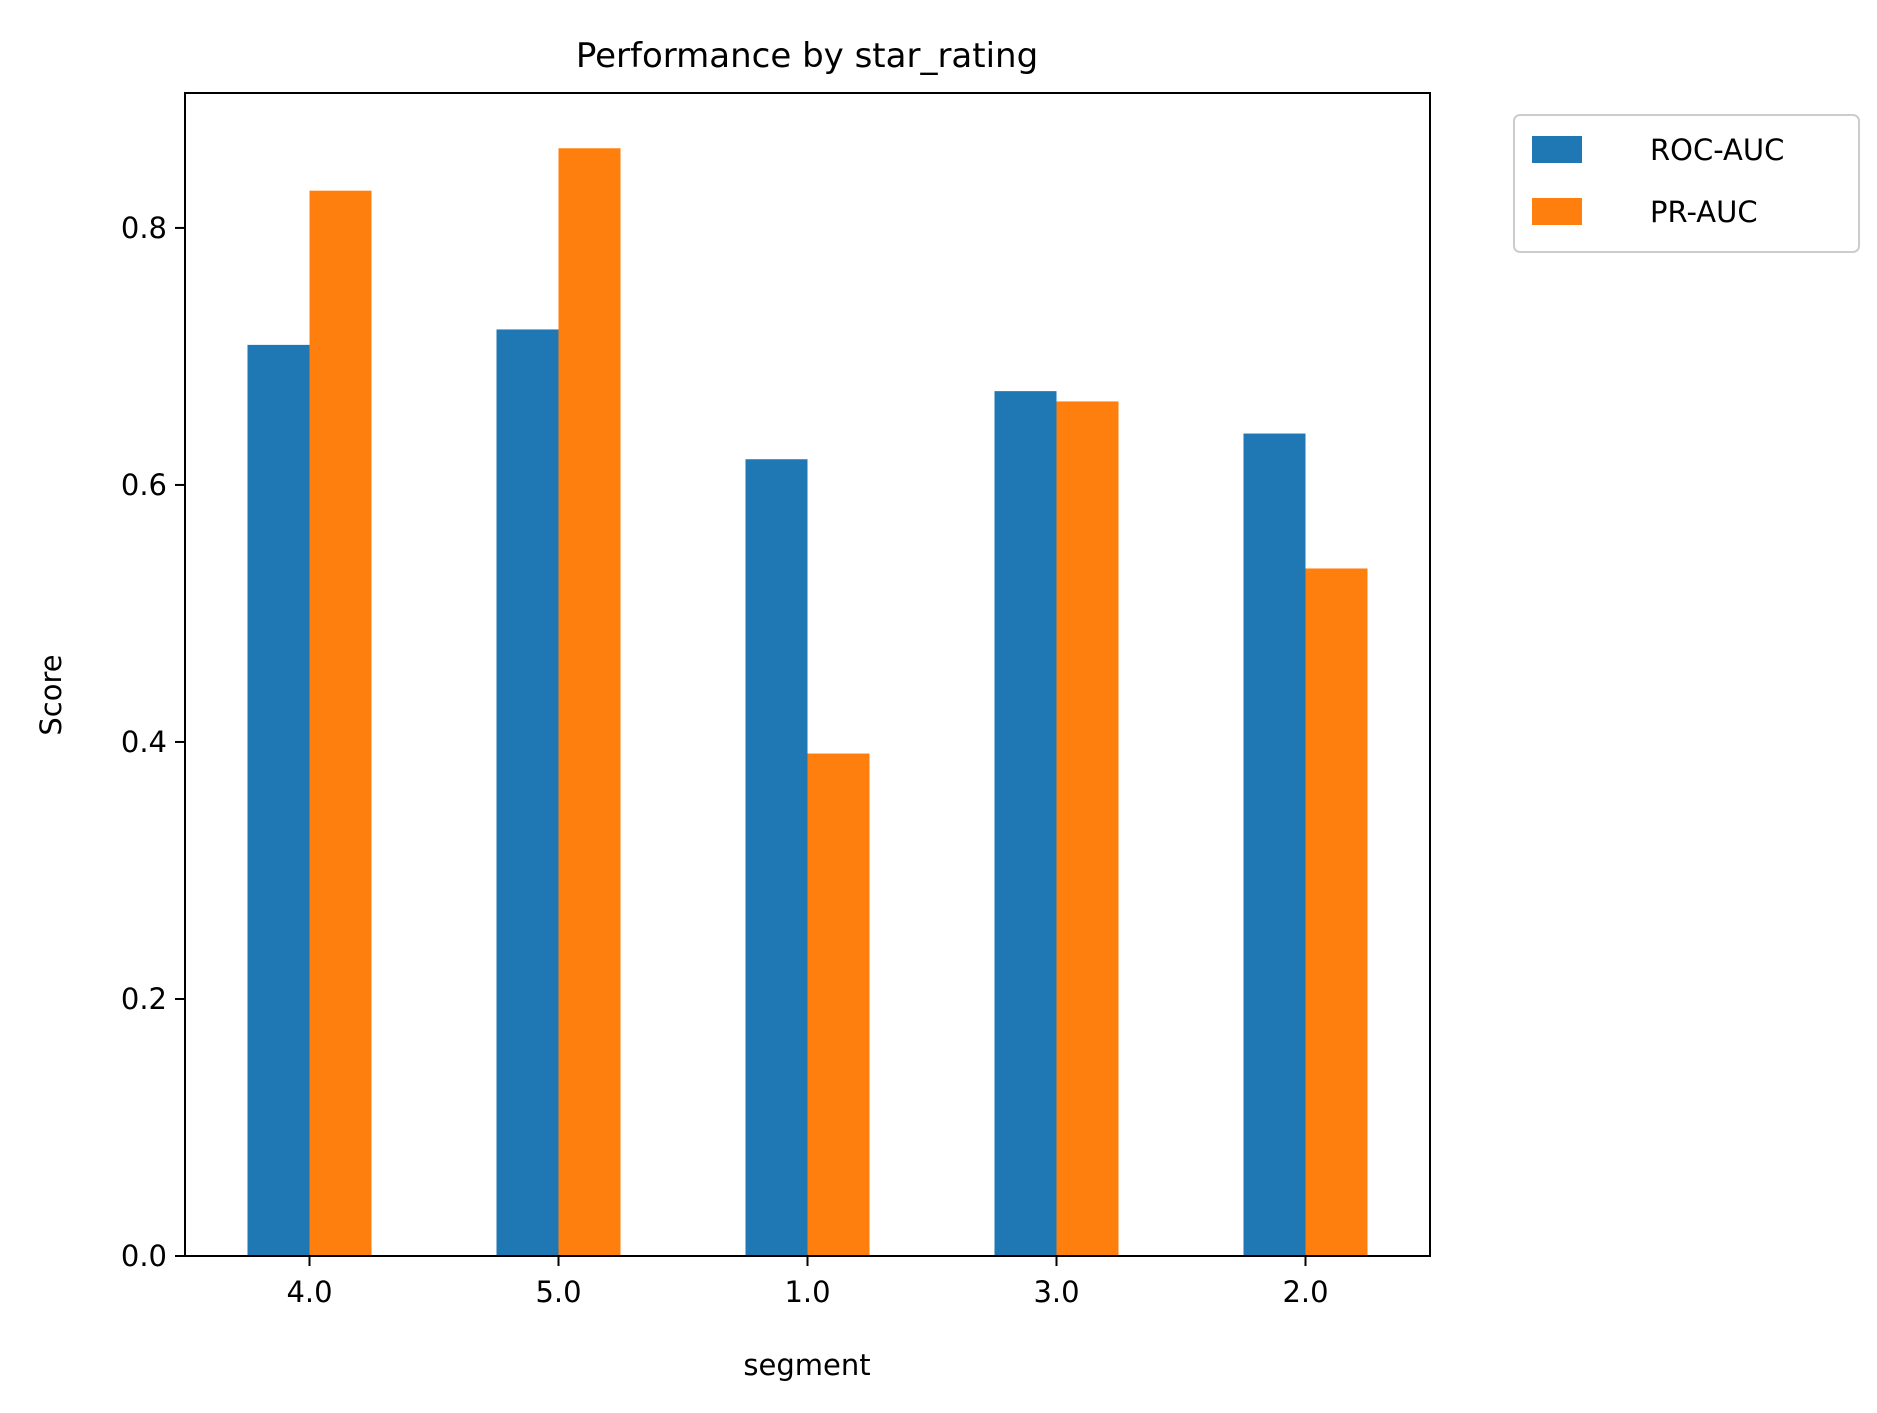  Describe the element at coordinates (1658, 181) in the screenshot. I see `legend-items: ROC-AUC PR-AUC` at that location.